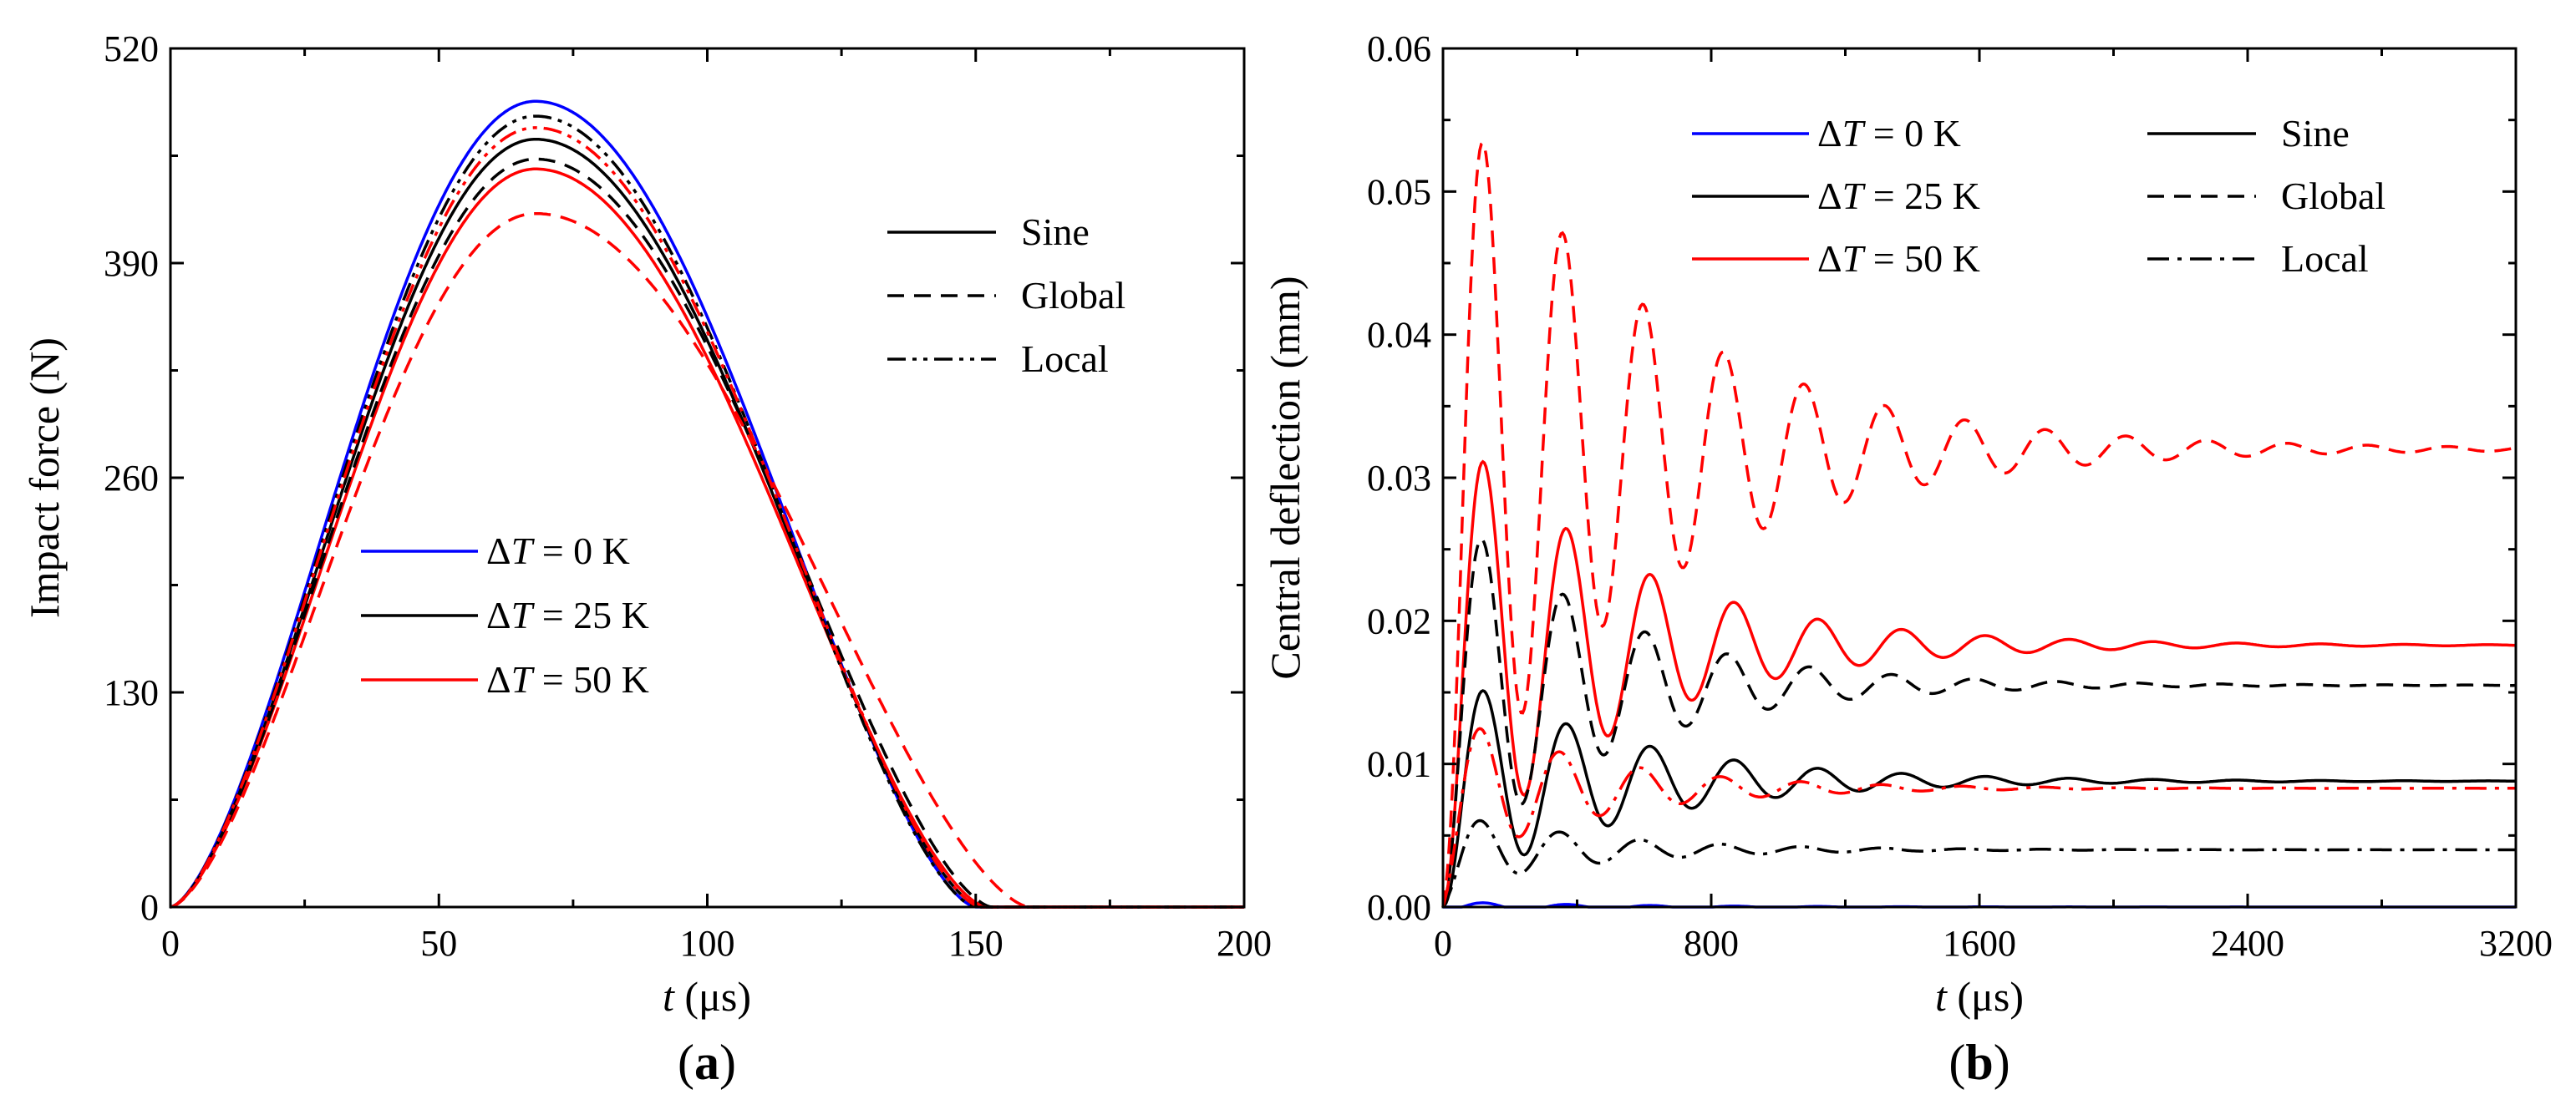 Image resolution: width=2576 pixels, height=1115 pixels. What do you see at coordinates (2516, 943) in the screenshot?
I see `panel-b-xtick-label: 3200` at bounding box center [2516, 943].